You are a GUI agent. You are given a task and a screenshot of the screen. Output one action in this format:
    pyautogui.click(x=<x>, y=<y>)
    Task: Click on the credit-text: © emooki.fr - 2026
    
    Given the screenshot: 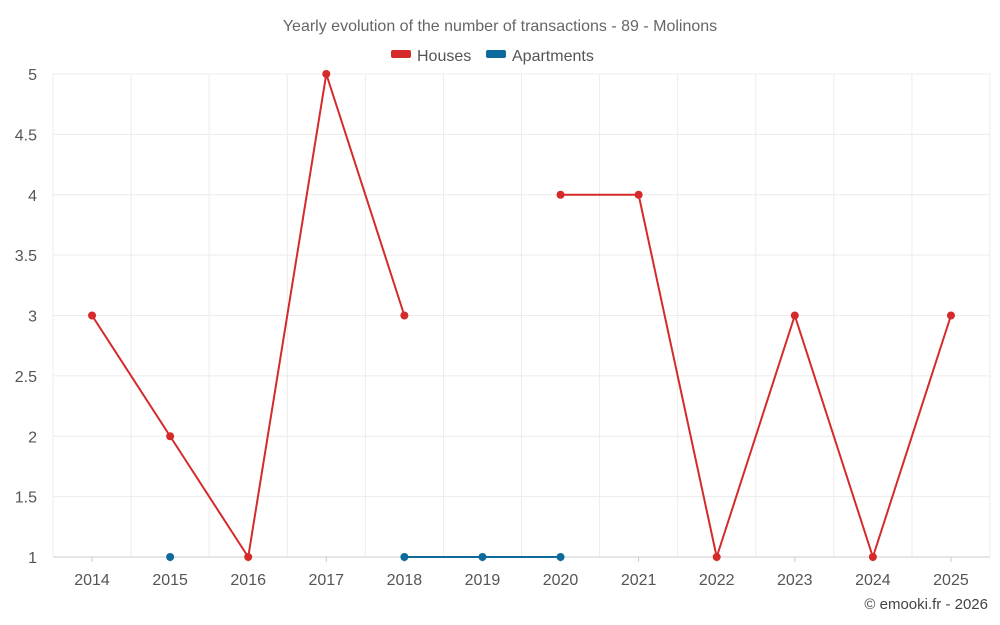 What is the action you would take?
    pyautogui.click(x=926, y=604)
    